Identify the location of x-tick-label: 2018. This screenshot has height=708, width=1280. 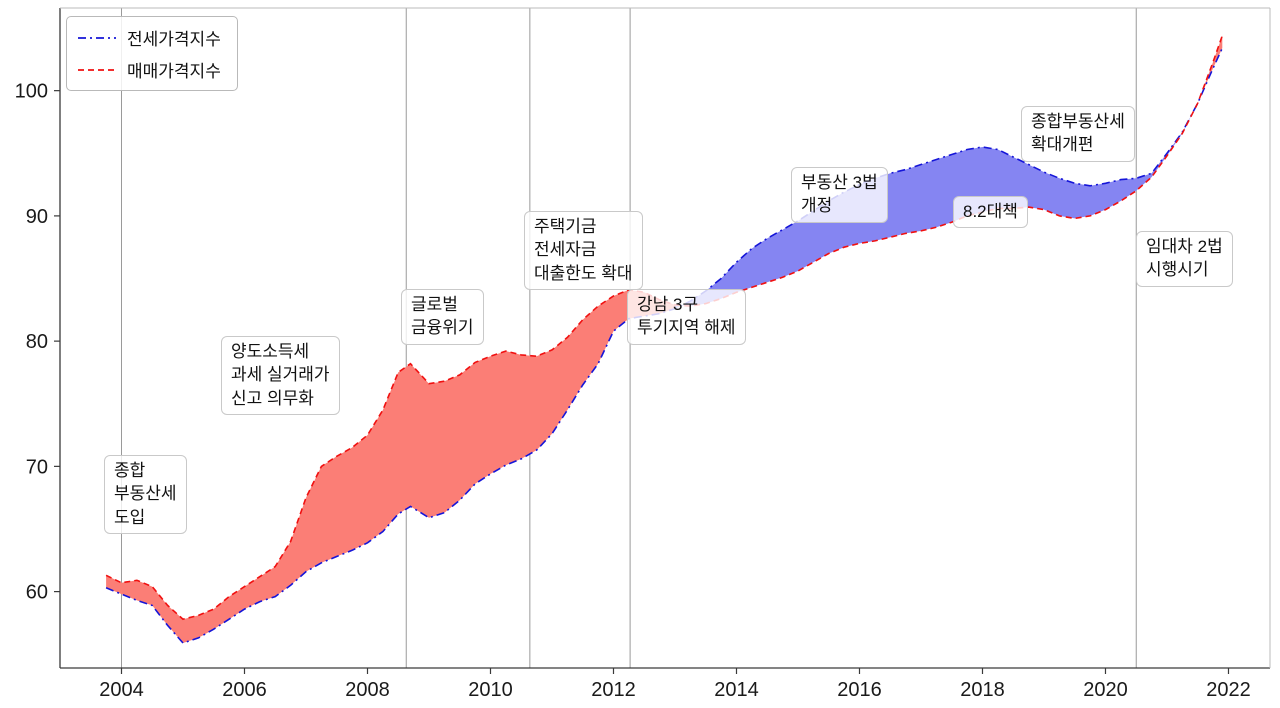
(982, 690).